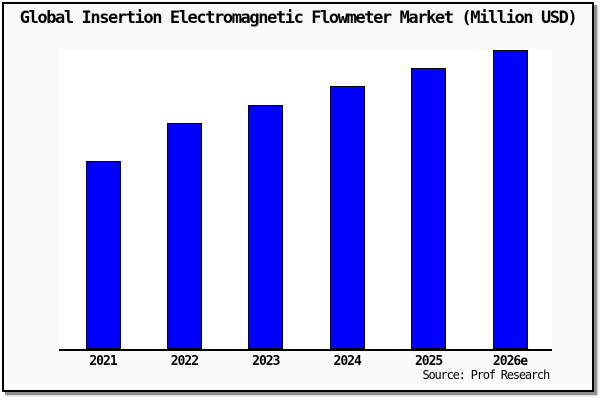  I want to click on bar-2021, so click(103, 255).